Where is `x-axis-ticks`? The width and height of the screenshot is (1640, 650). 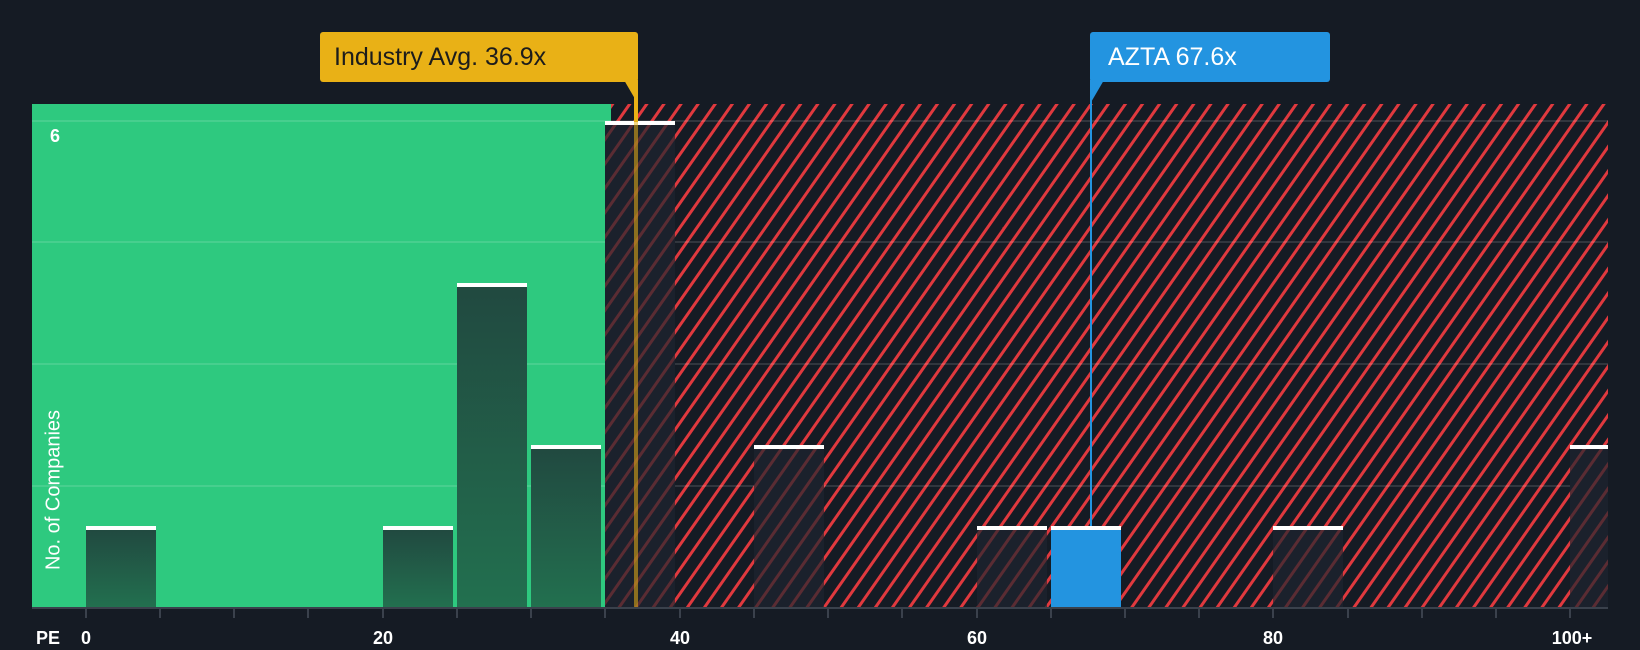
x-axis-ticks is located at coordinates (828, 613).